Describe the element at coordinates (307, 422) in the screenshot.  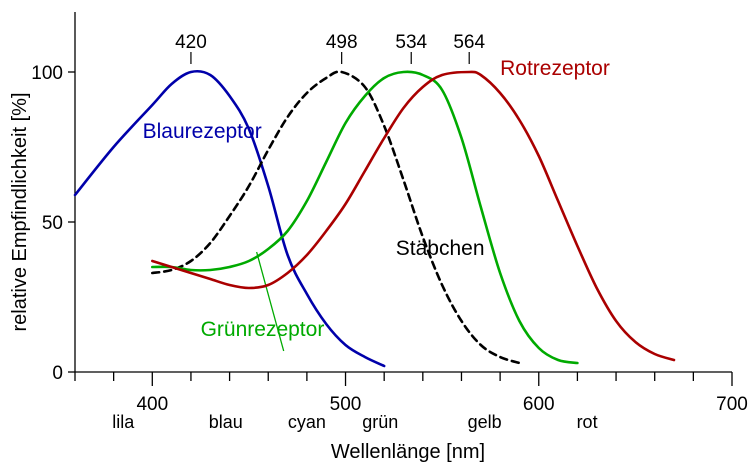
I see `color-band-label: cyan` at that location.